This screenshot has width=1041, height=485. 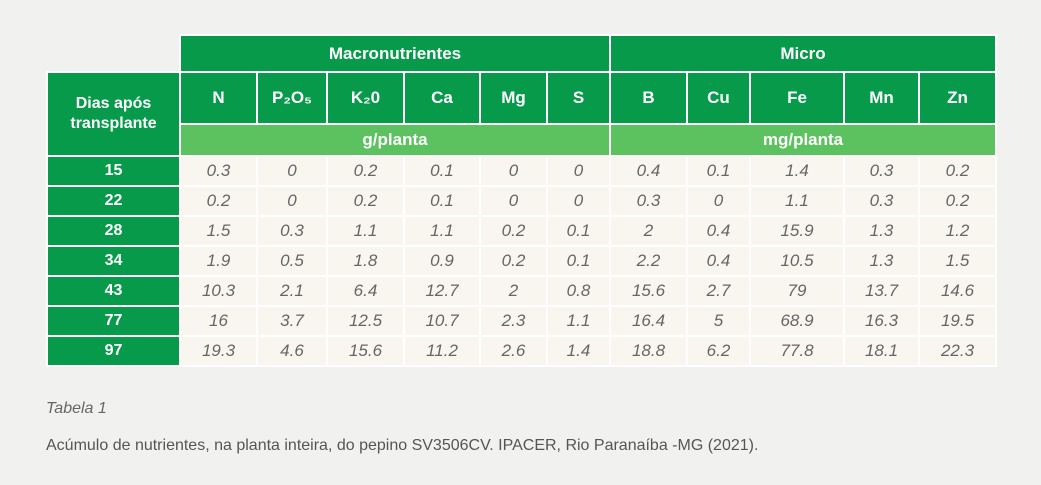 What do you see at coordinates (521, 291) in the screenshot?
I see `table-row: 43 10.3 2.1 6.4 12.7 2 0.8 15.6 2.7 79 13.7 14.6` at bounding box center [521, 291].